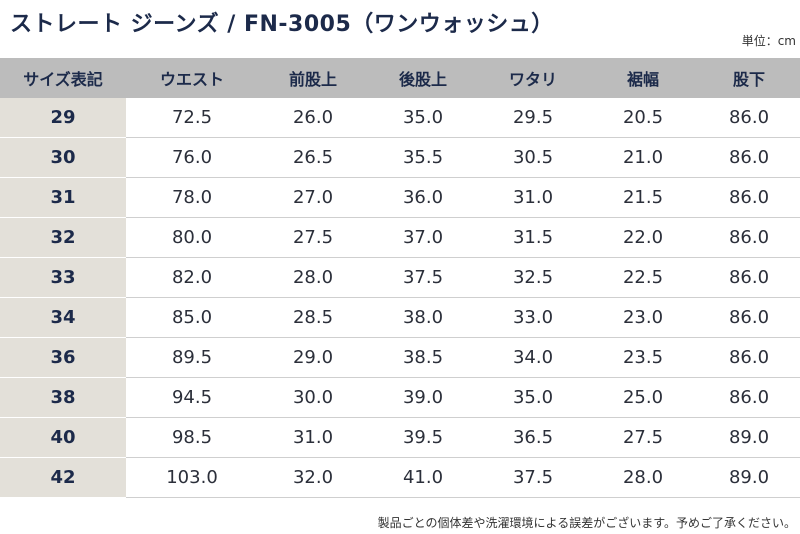 The height and width of the screenshot is (534, 800). I want to click on table-row: 31 78.0 27.0 36.0 31.0 21.5 86.0, so click(400, 197).